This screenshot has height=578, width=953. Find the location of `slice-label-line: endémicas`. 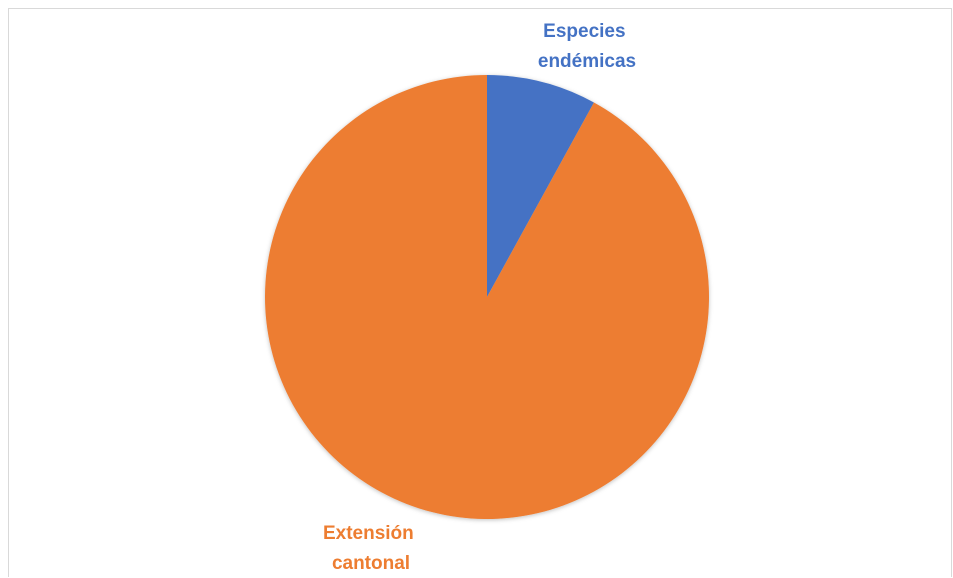

slice-label-line: endémicas is located at coordinates (587, 61).